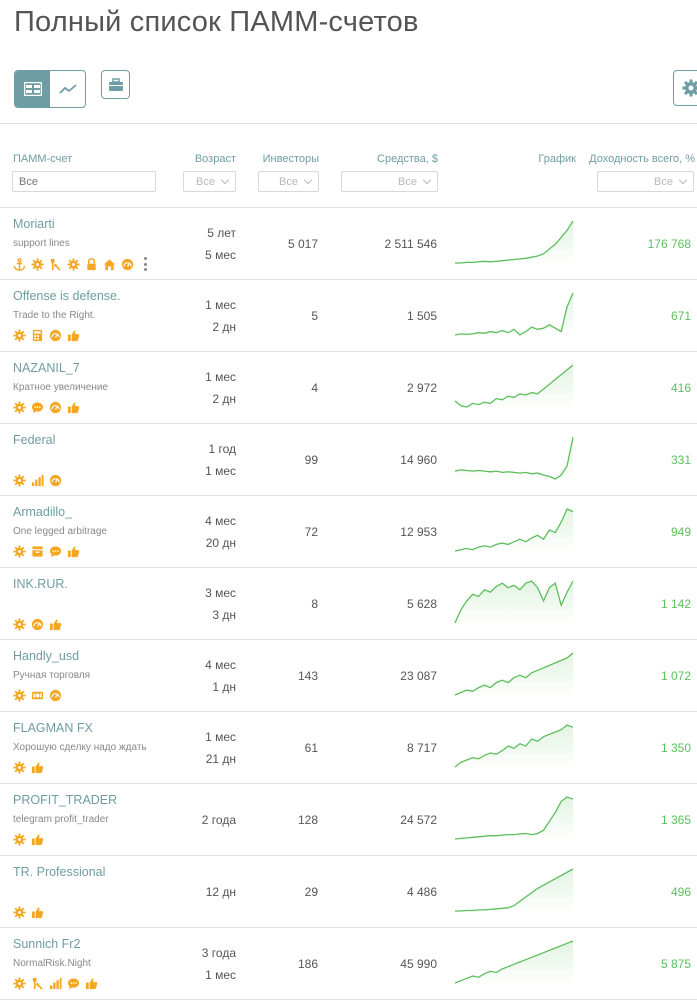  Describe the element at coordinates (407, 159) in the screenshot. I see `column-funds-label: Средства, $` at that location.